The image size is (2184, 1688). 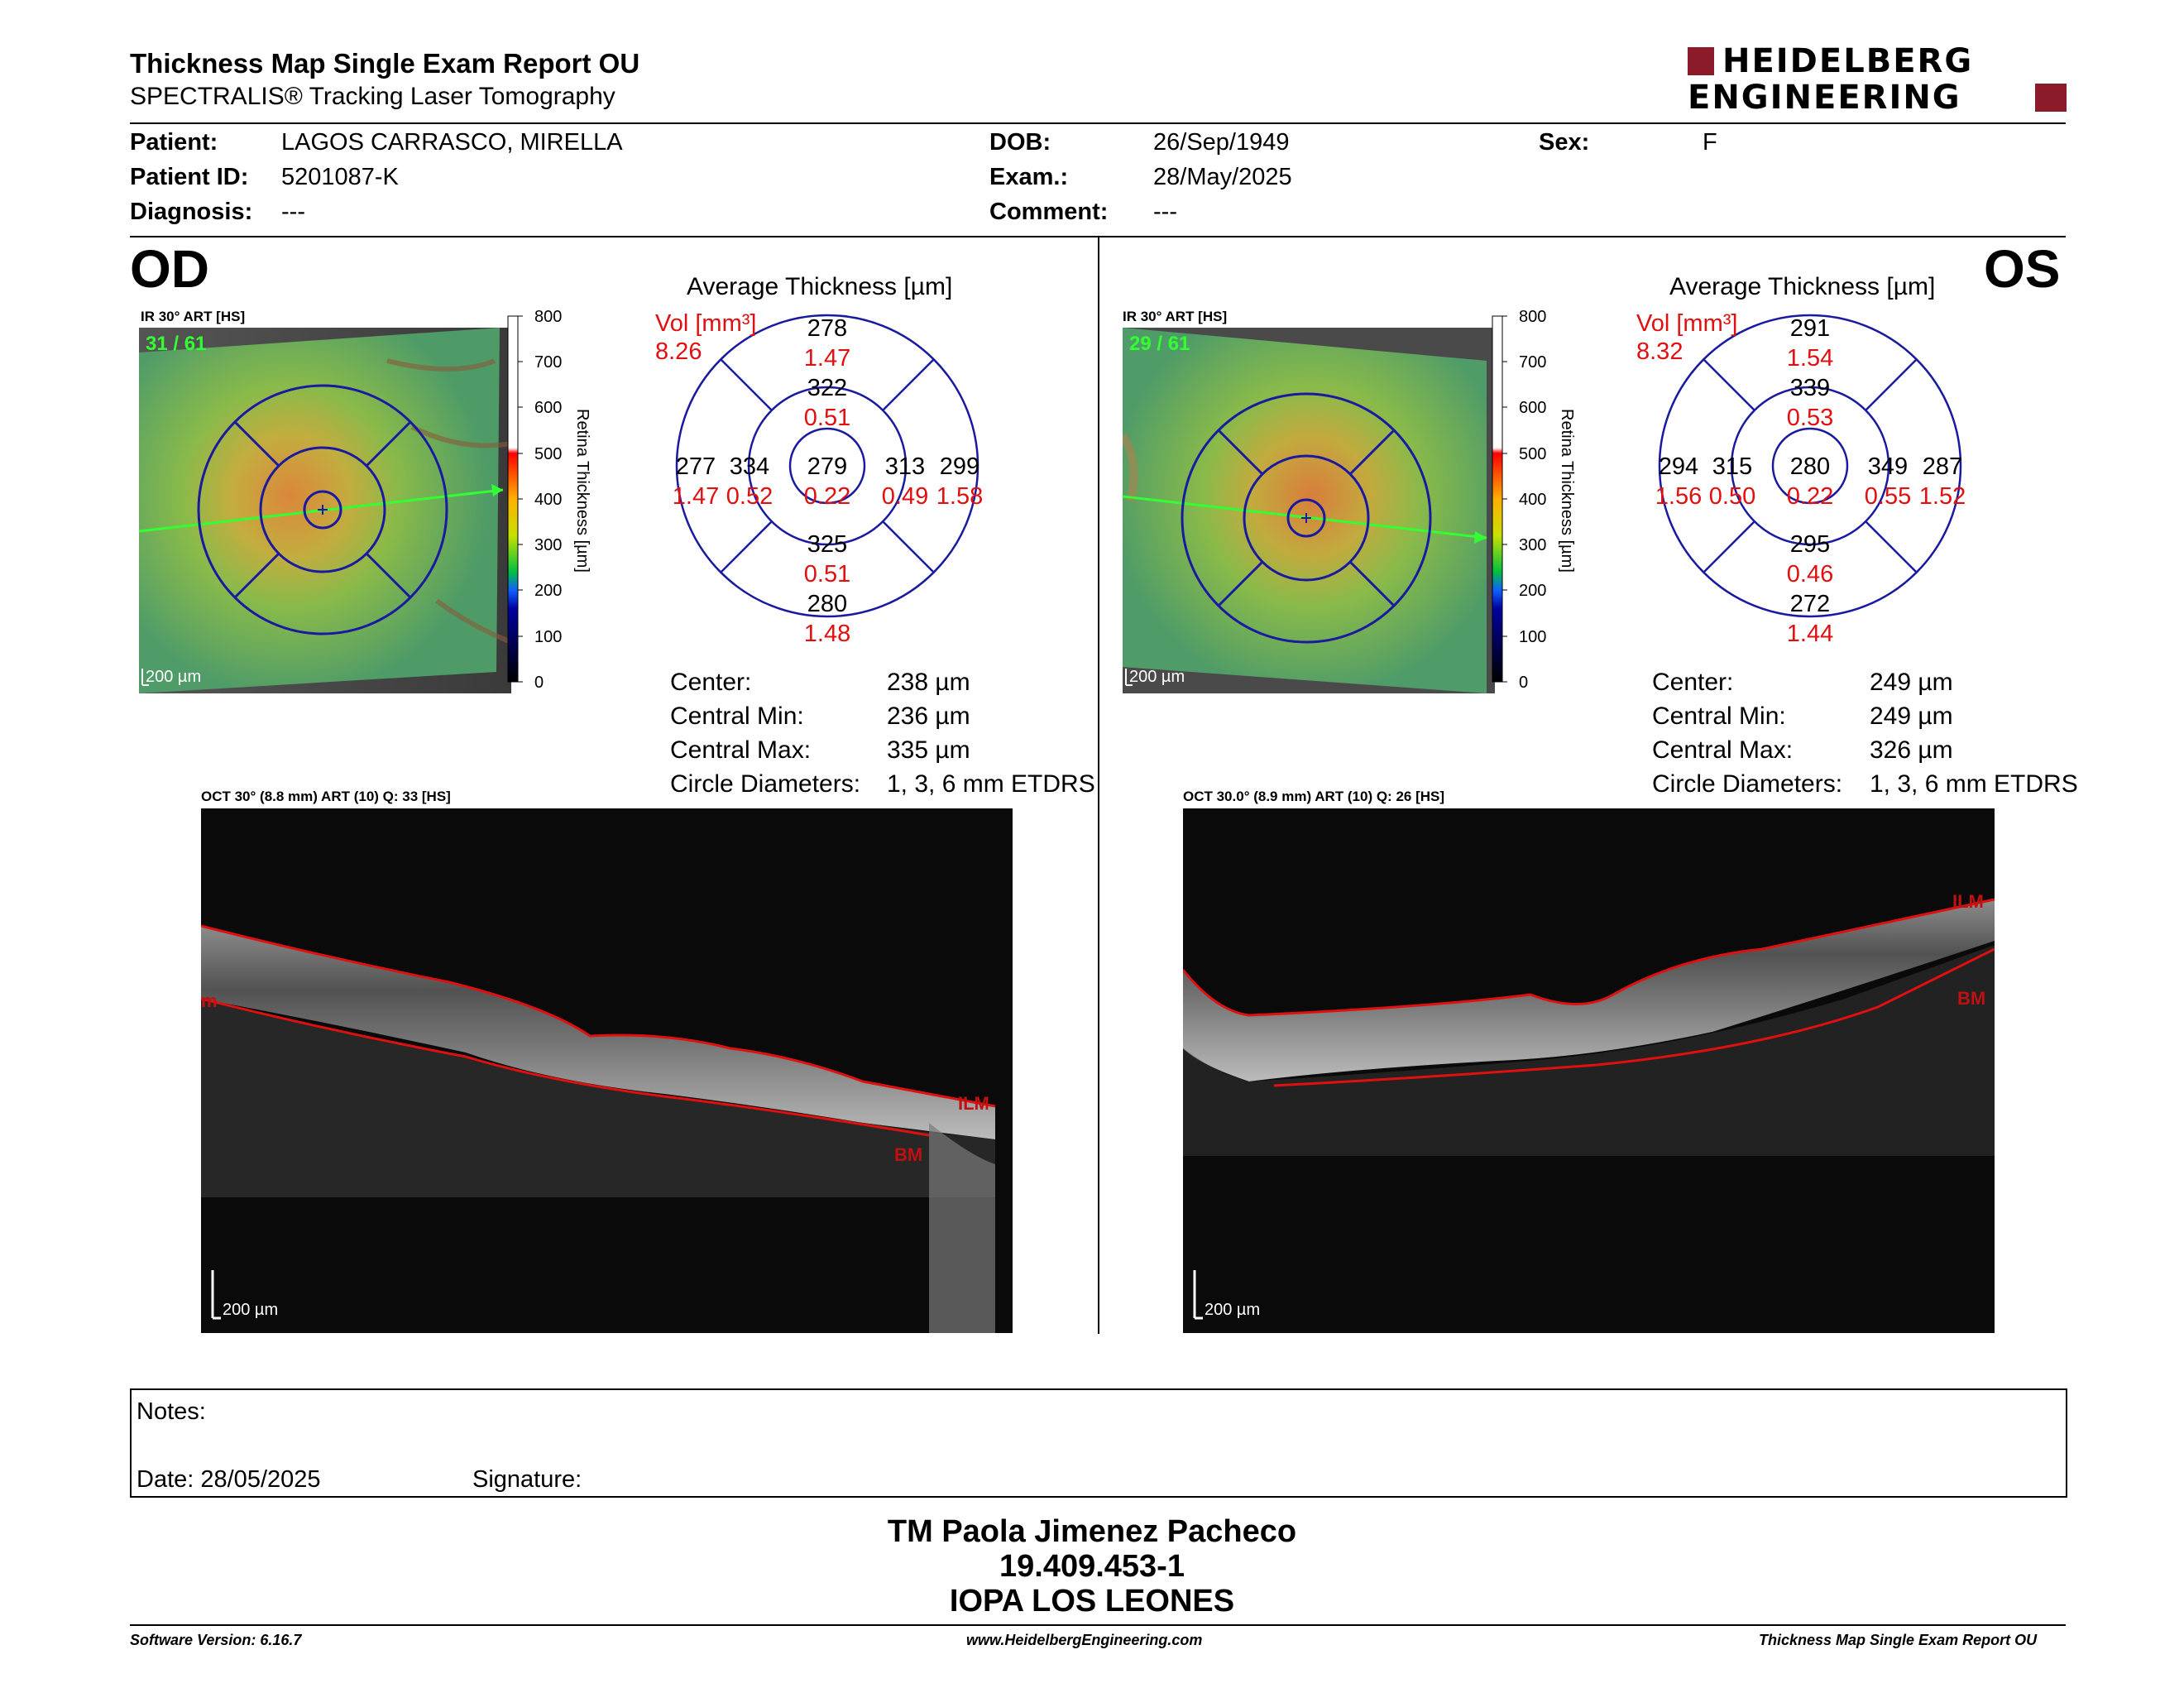 What do you see at coordinates (250, 1310) in the screenshot?
I see `od-oct-scale: 200 µm` at bounding box center [250, 1310].